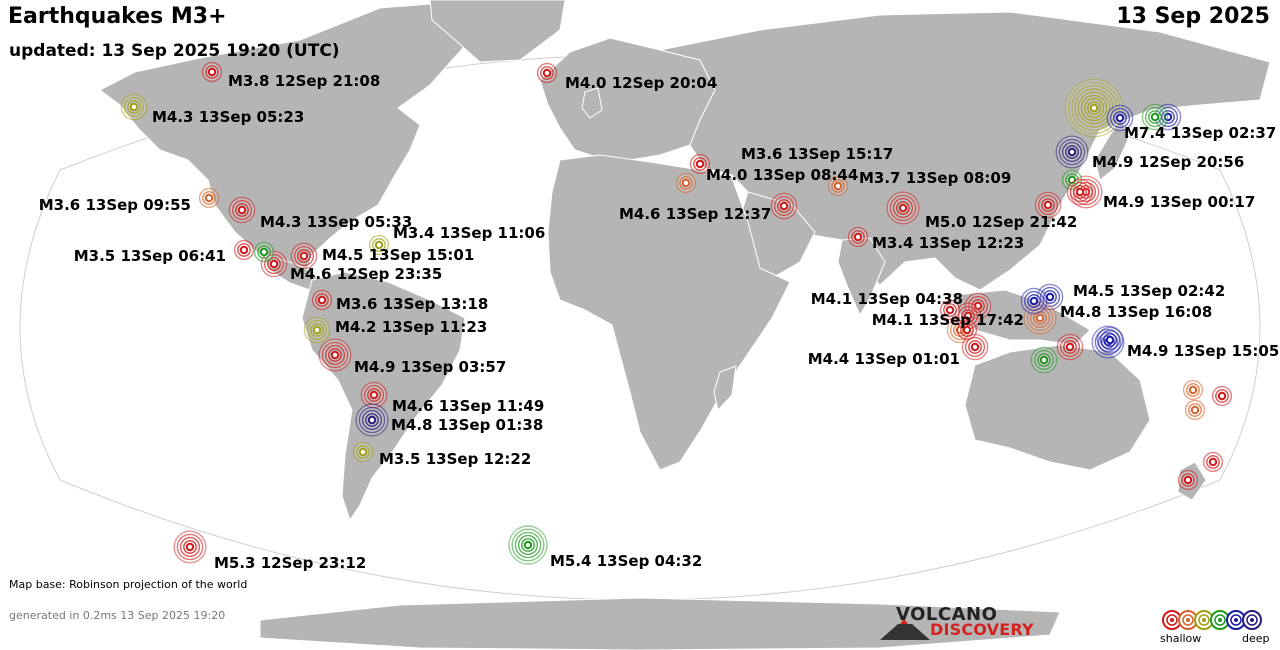 The width and height of the screenshot is (1280, 650). What do you see at coordinates (817, 154) in the screenshot?
I see `quake-label-17: M3.6 13Sep 15:17` at bounding box center [817, 154].